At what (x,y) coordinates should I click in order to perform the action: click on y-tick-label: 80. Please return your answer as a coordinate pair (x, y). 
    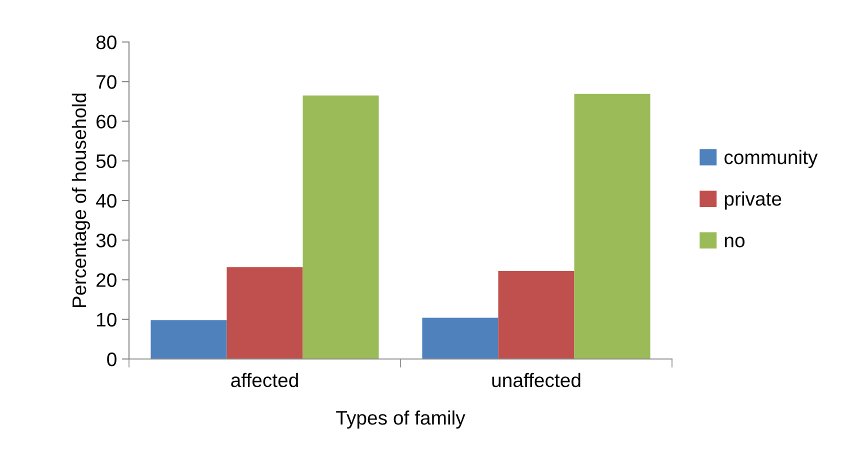
    Looking at the image, I should click on (106, 42).